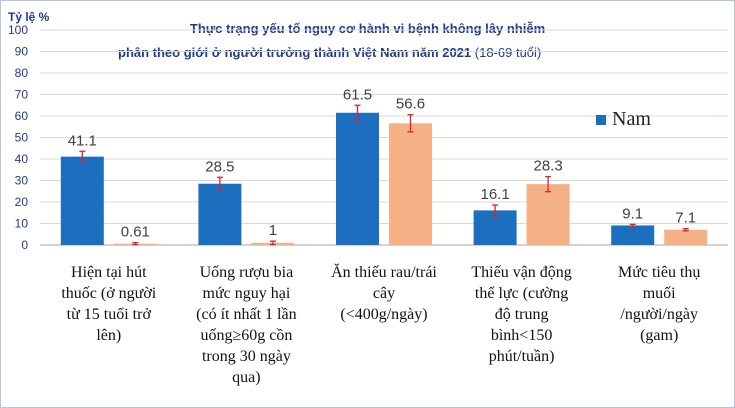 The height and width of the screenshot is (408, 735). Describe the element at coordinates (246, 335) in the screenshot. I see `x-tick-label-line: uống≥60g cồn` at that location.